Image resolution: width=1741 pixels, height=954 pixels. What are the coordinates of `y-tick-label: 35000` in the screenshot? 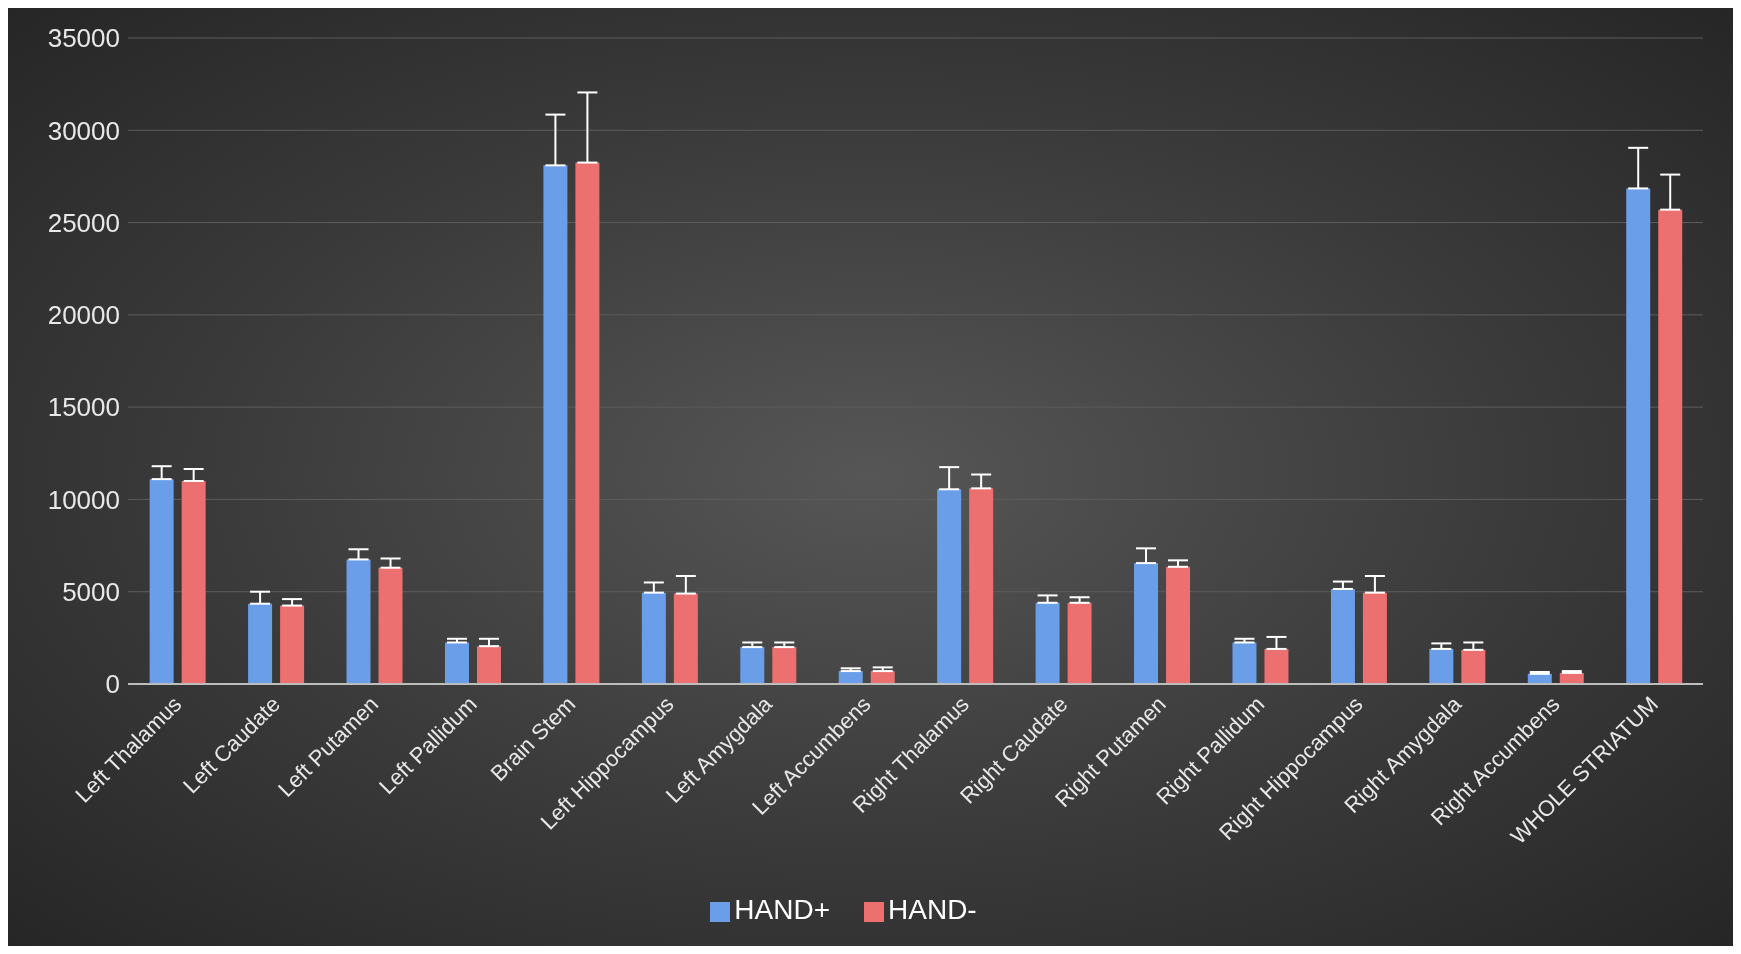 It's located at (83, 38).